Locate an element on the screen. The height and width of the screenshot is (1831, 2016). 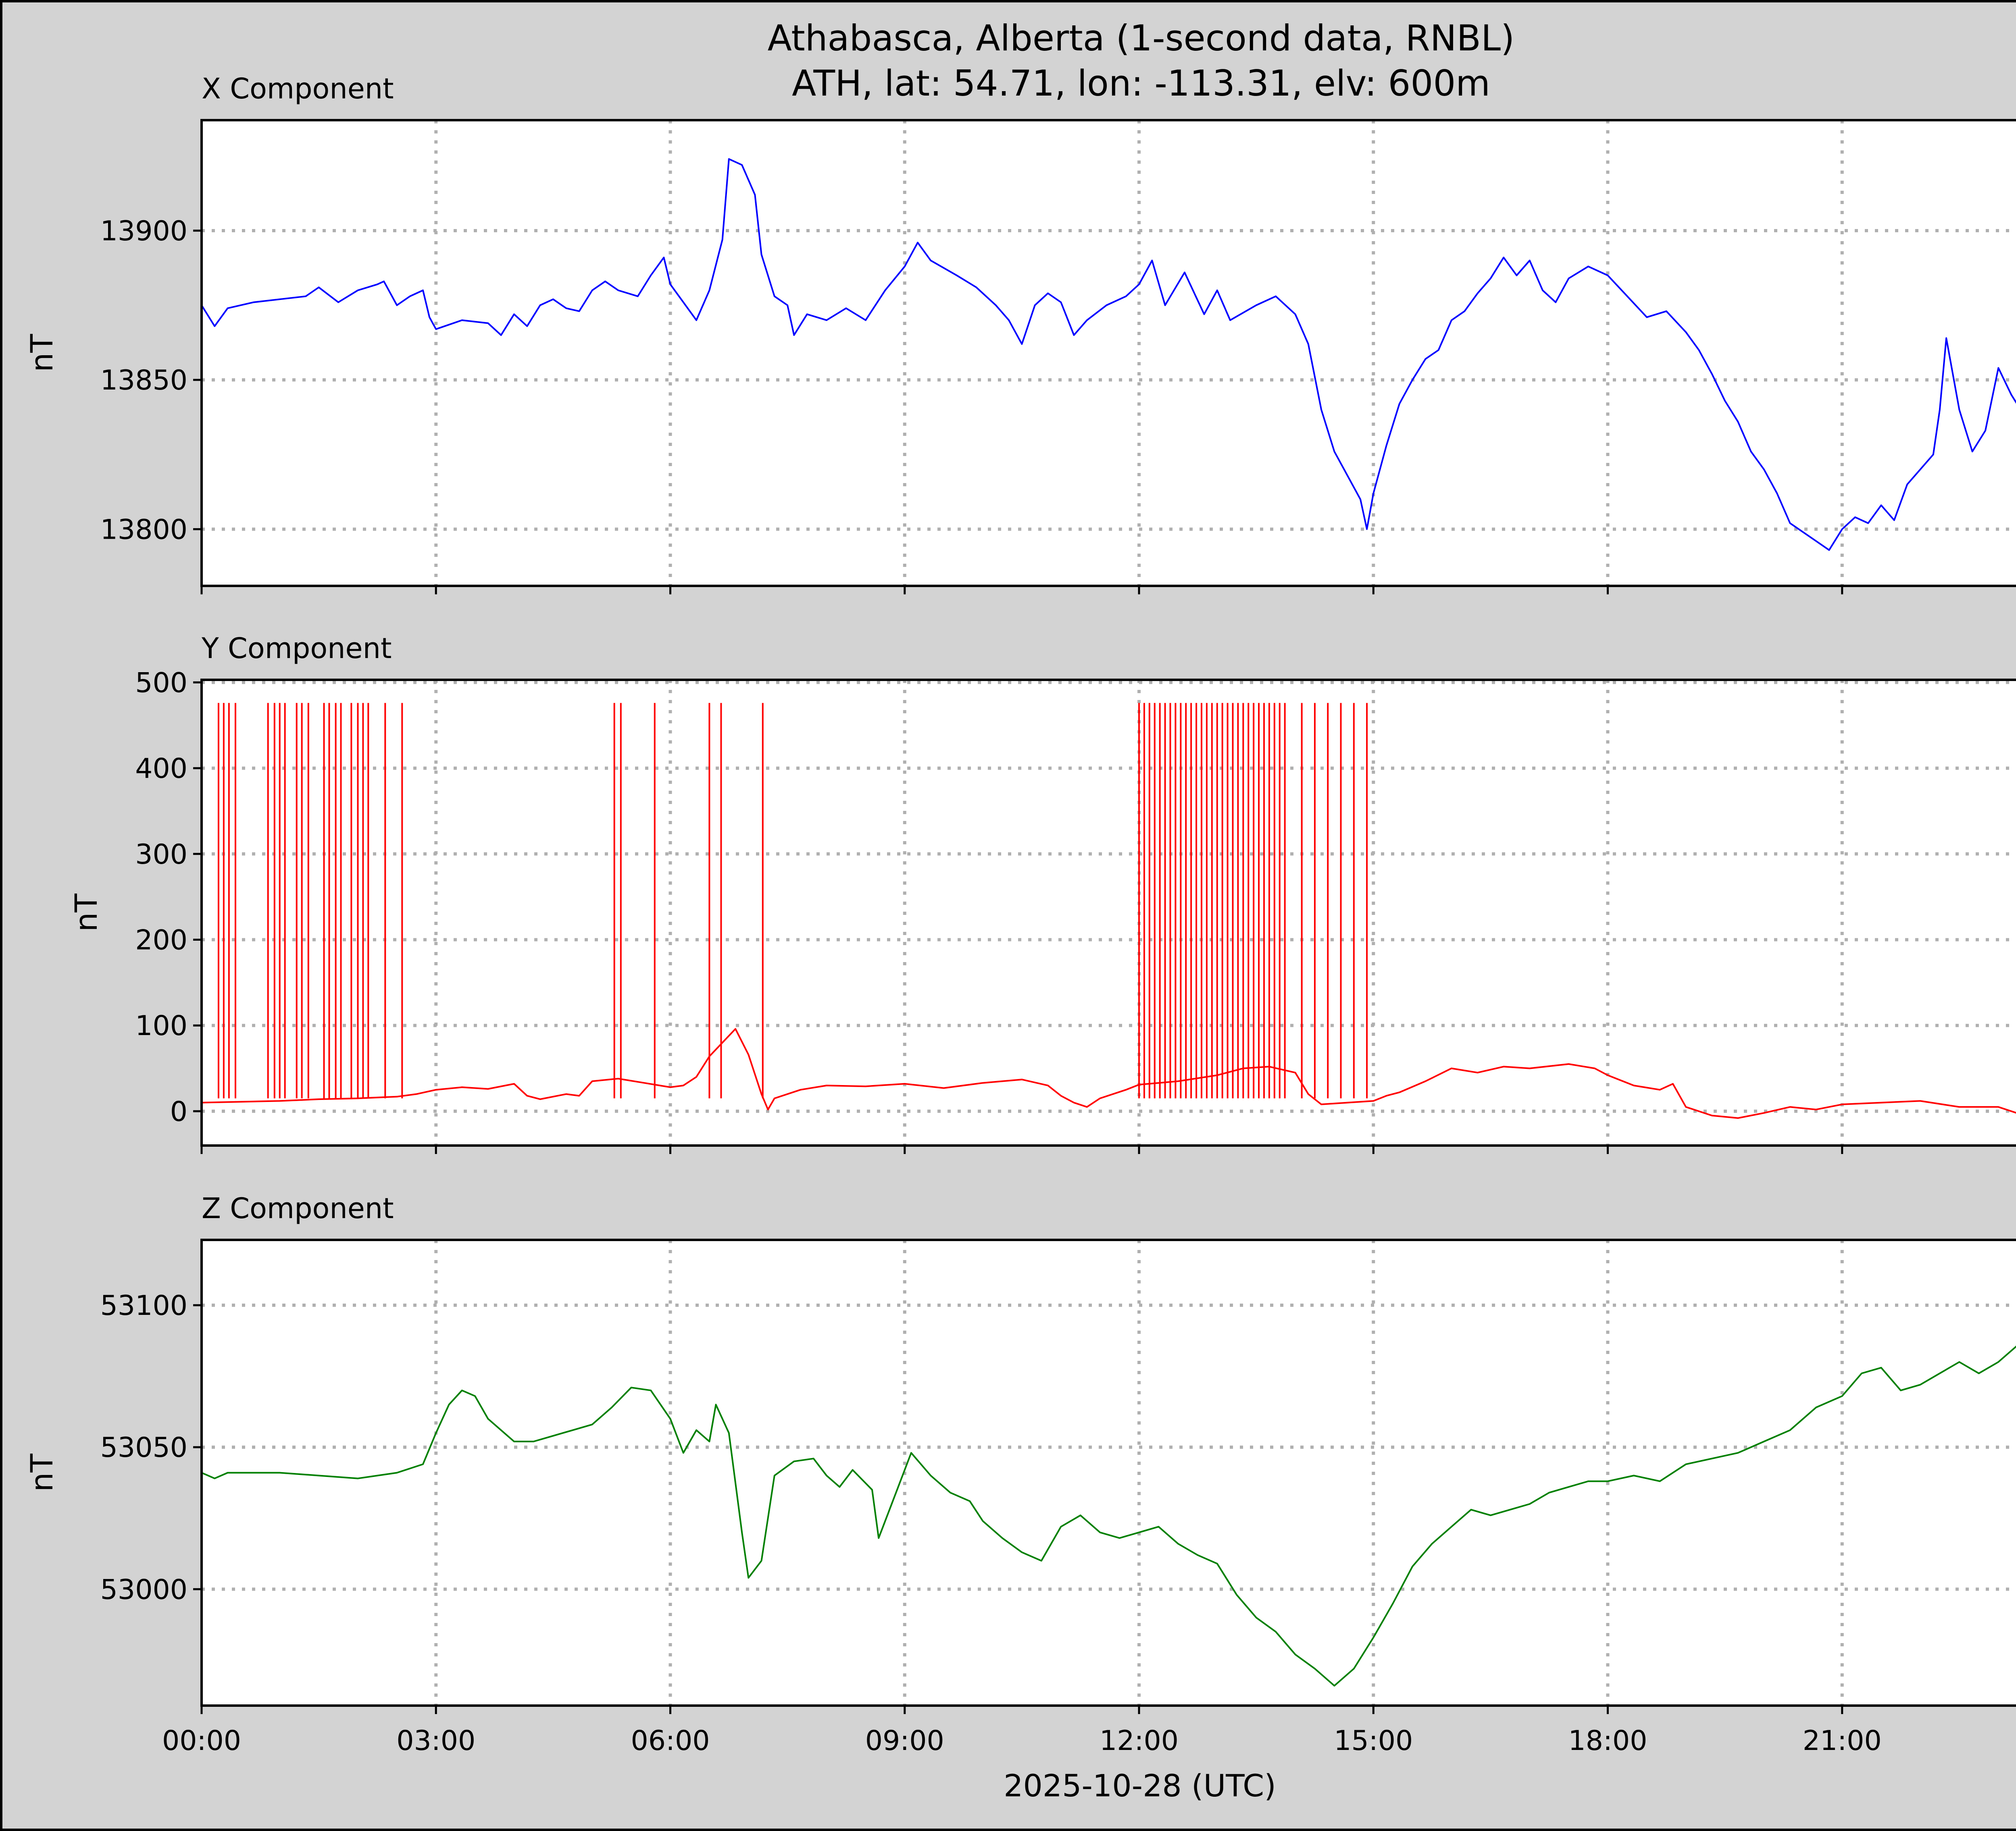
y-tick-label: 13800 is located at coordinates (143, 530).